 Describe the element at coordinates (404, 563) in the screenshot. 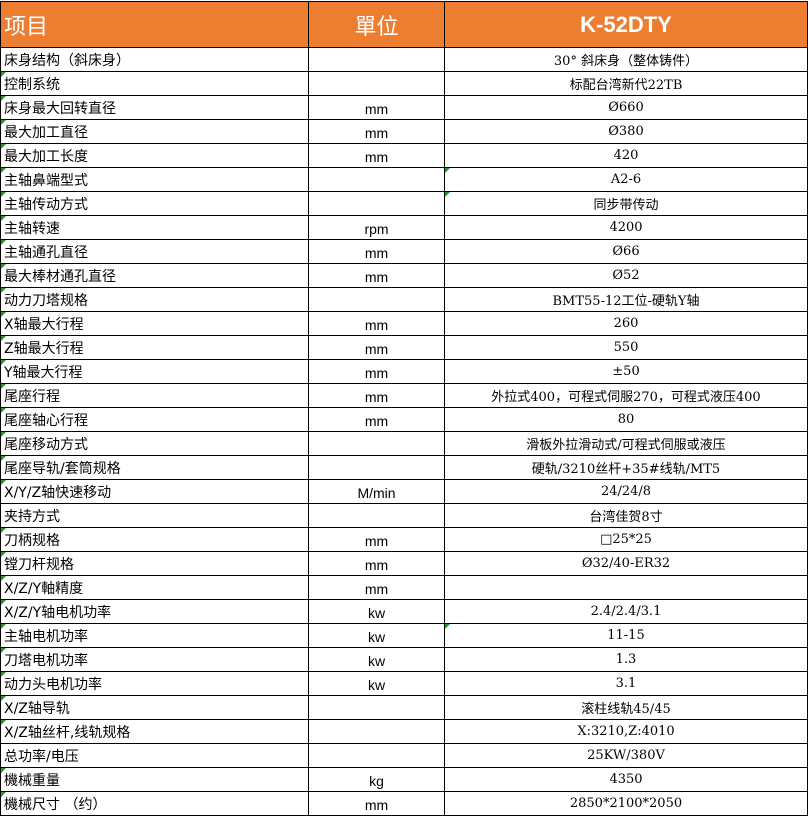

I see `table-row: 镗刀杆规格 mm Ø32/40-ER32` at that location.